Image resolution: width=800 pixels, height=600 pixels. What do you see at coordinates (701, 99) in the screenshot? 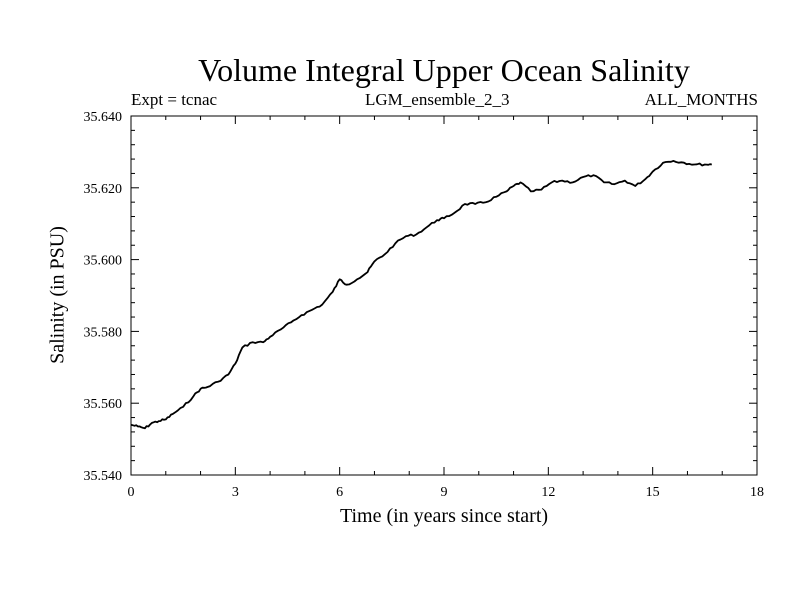
I see `months-label: ALL_MONTHS` at bounding box center [701, 99].